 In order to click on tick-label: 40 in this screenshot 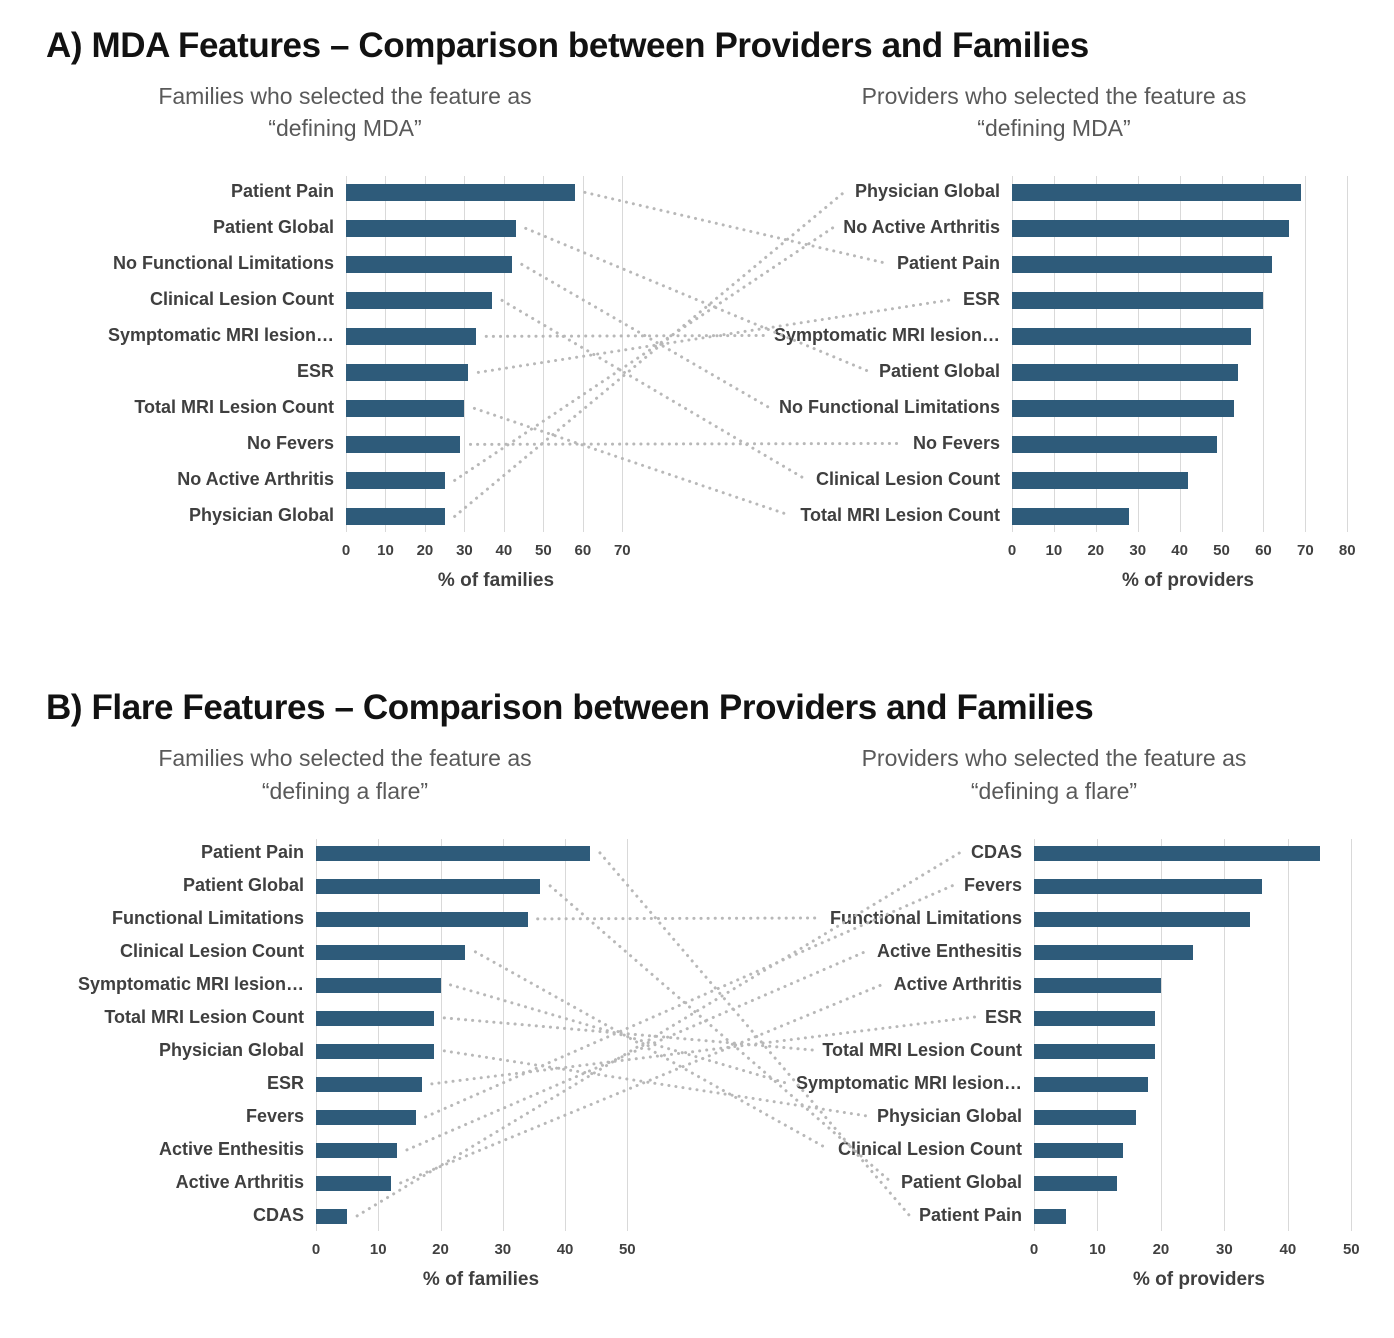, I will do `click(1179, 551)`.